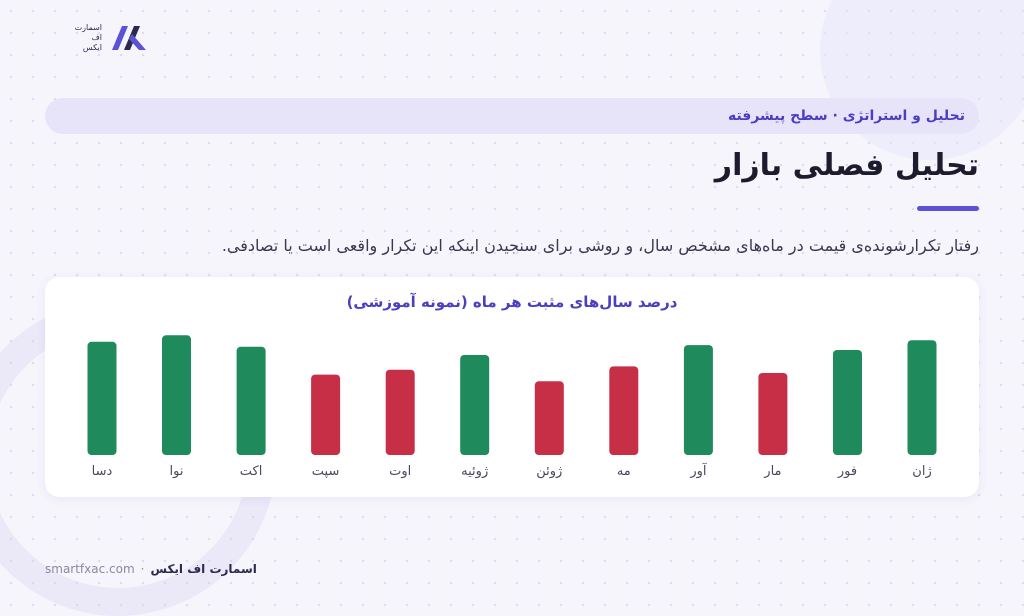 The width and height of the screenshot is (1024, 616). I want to click on category-label: تحلیل و استراتژی · سطح پیشرفته, so click(846, 116).